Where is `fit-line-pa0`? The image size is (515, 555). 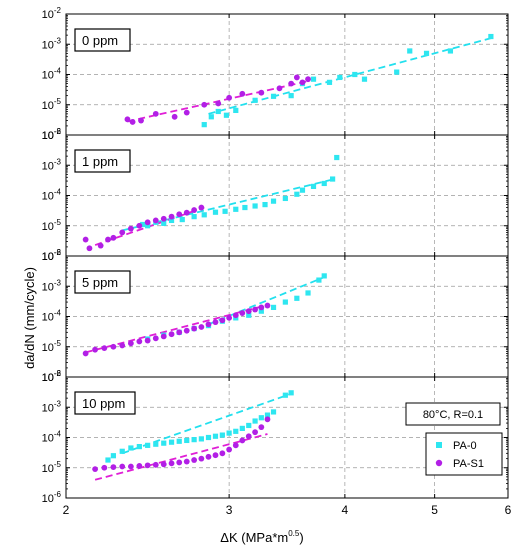
fit-line-pa0 is located at coordinates (206, 423).